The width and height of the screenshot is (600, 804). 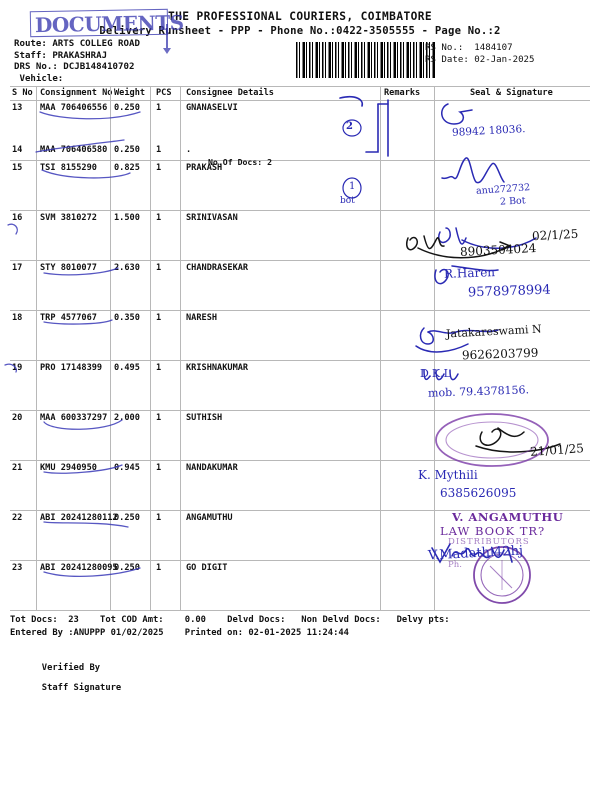 I want to click on table-row: NANDAKUMAR, so click(x=212, y=468).